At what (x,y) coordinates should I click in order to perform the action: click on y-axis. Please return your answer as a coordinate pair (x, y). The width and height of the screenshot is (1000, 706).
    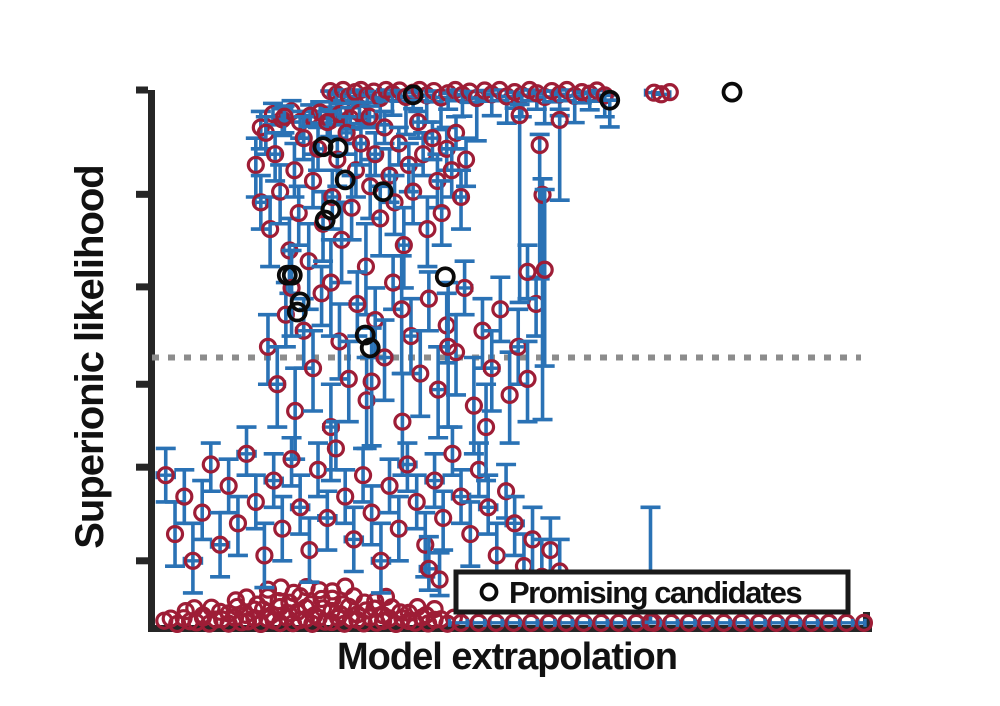
    Looking at the image, I should click on (151, 361).